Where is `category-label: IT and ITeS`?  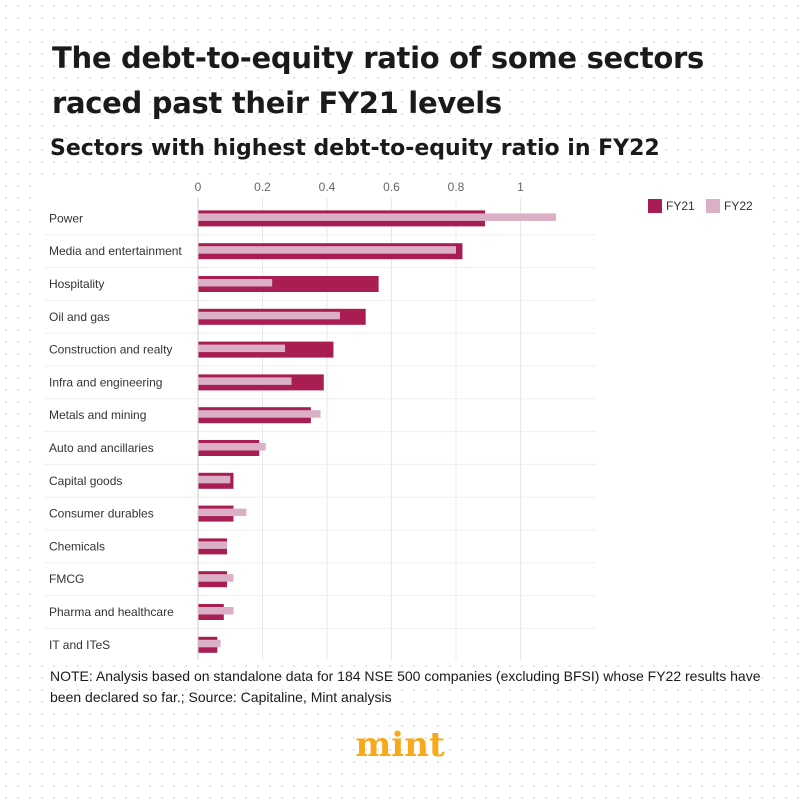 category-label: IT and ITeS is located at coordinates (79, 645).